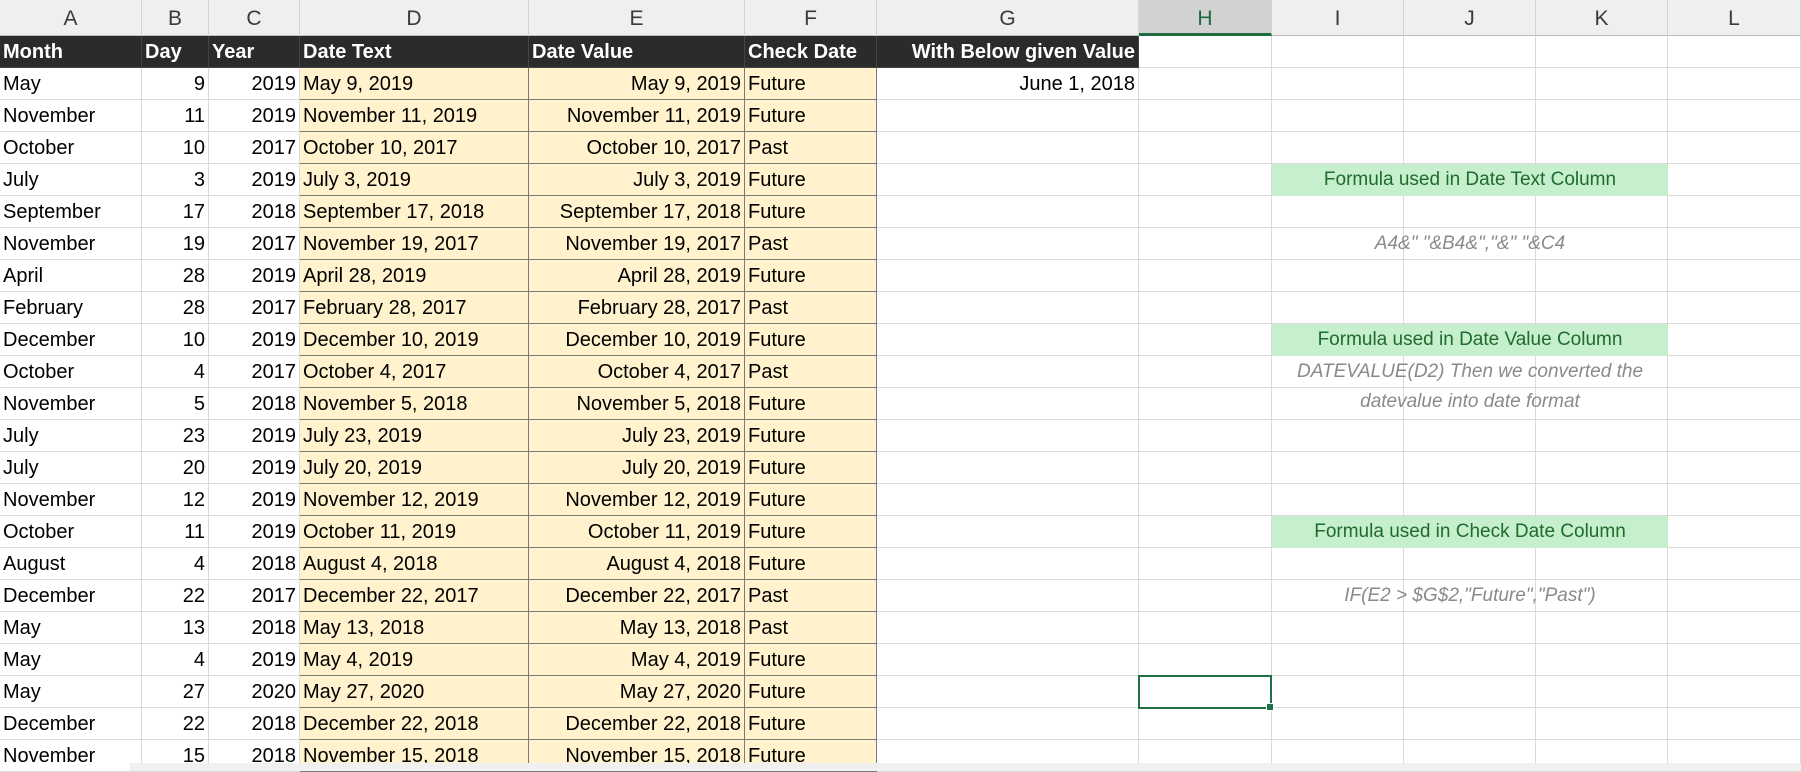 This screenshot has width=1801, height=772. I want to click on cell-date-value: October 11, 2019, so click(637, 532).